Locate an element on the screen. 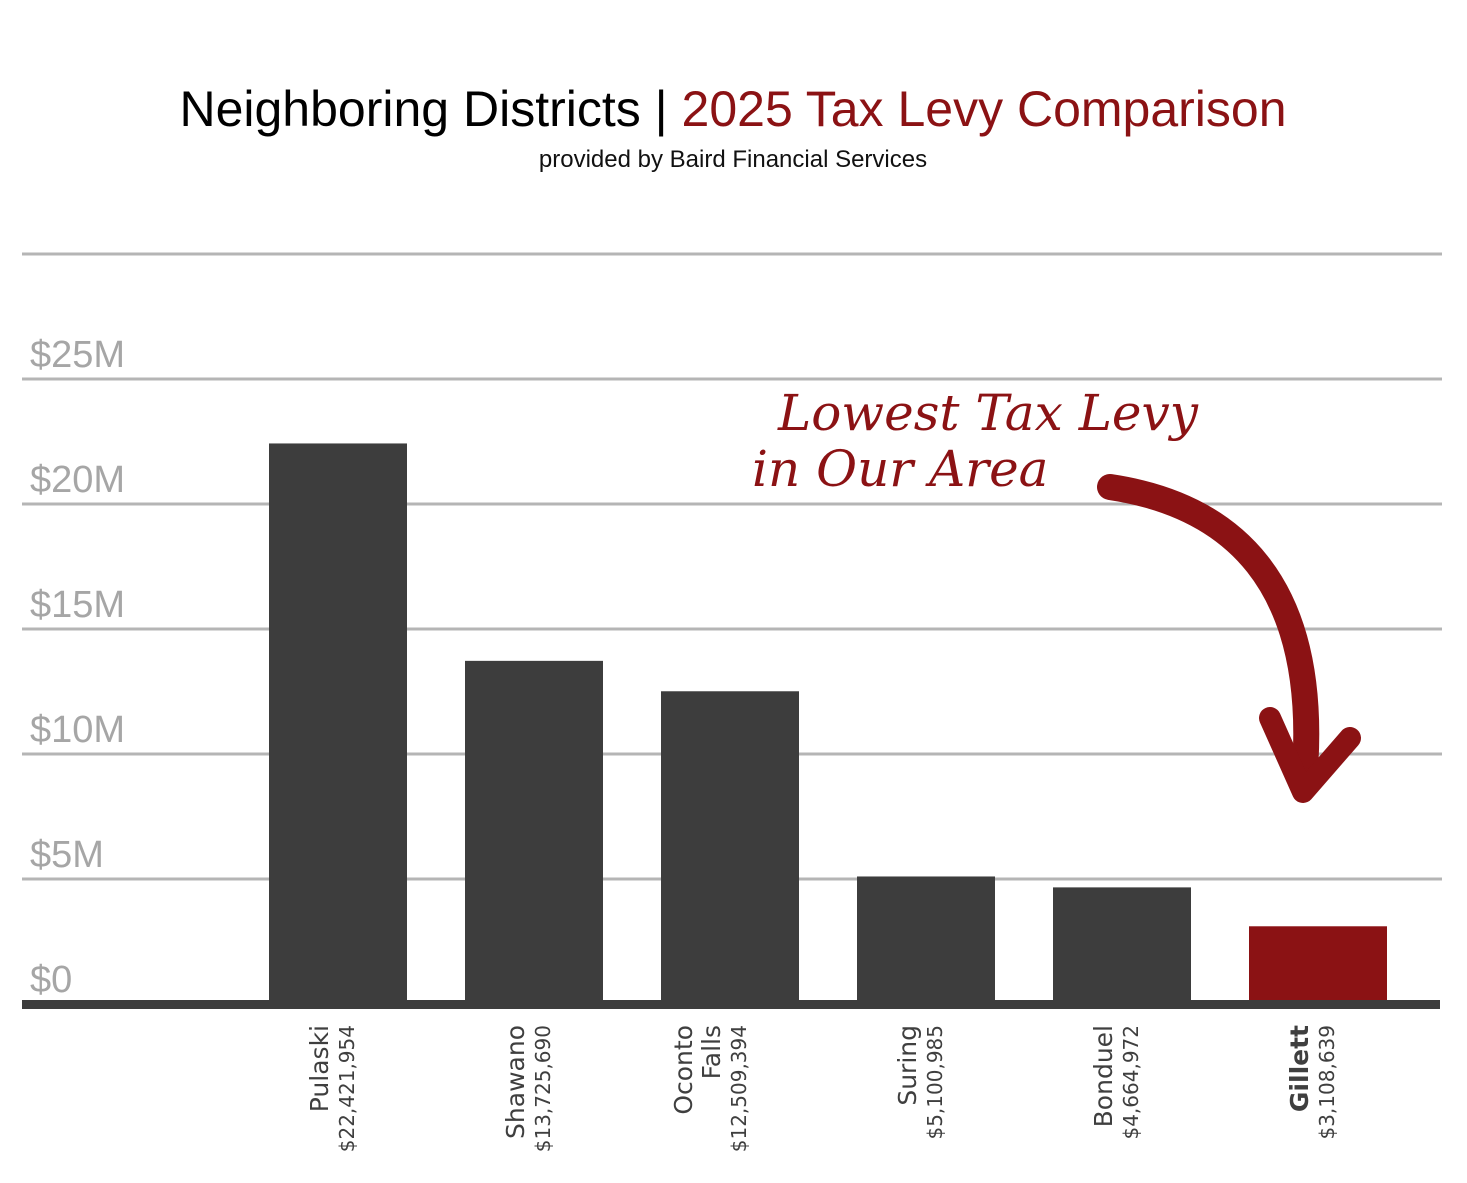 This screenshot has width=1467, height=1183. category-label-group: Suring $5,100,985 is located at coordinates (920, 1082).